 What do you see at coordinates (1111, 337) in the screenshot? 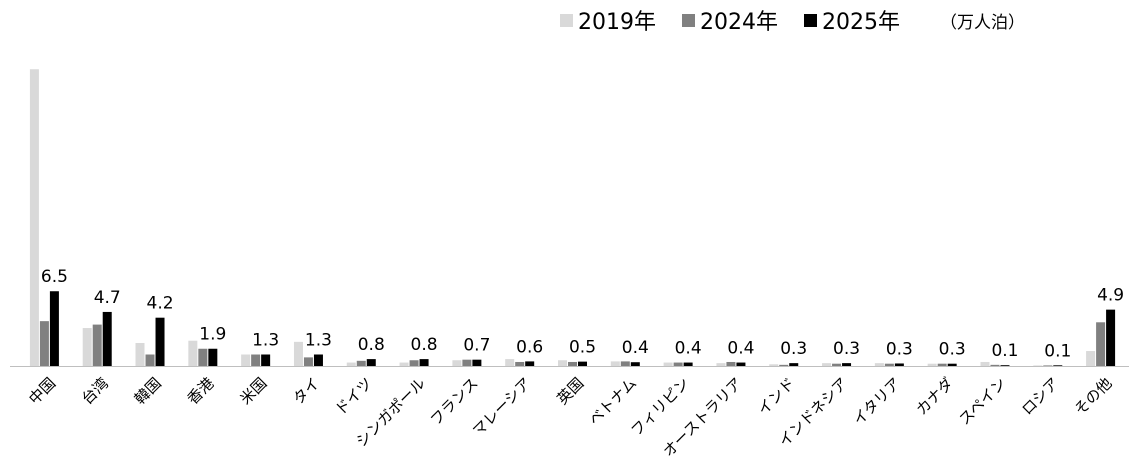
I see `bar-2025年-その他` at bounding box center [1111, 337].